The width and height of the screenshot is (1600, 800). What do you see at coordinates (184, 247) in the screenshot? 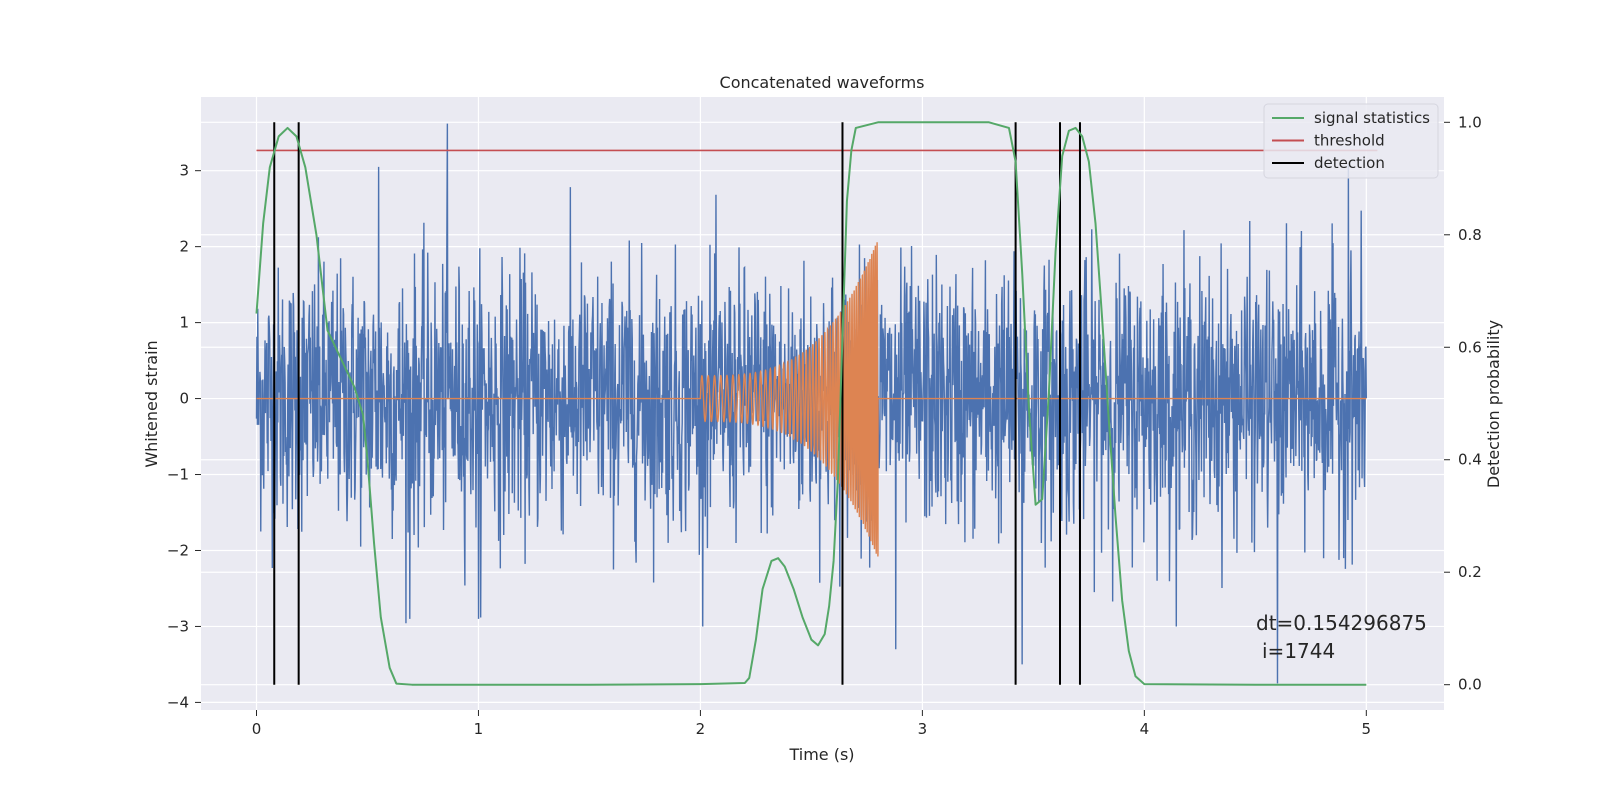
I see `y-tick-label: 2` at bounding box center [184, 247].